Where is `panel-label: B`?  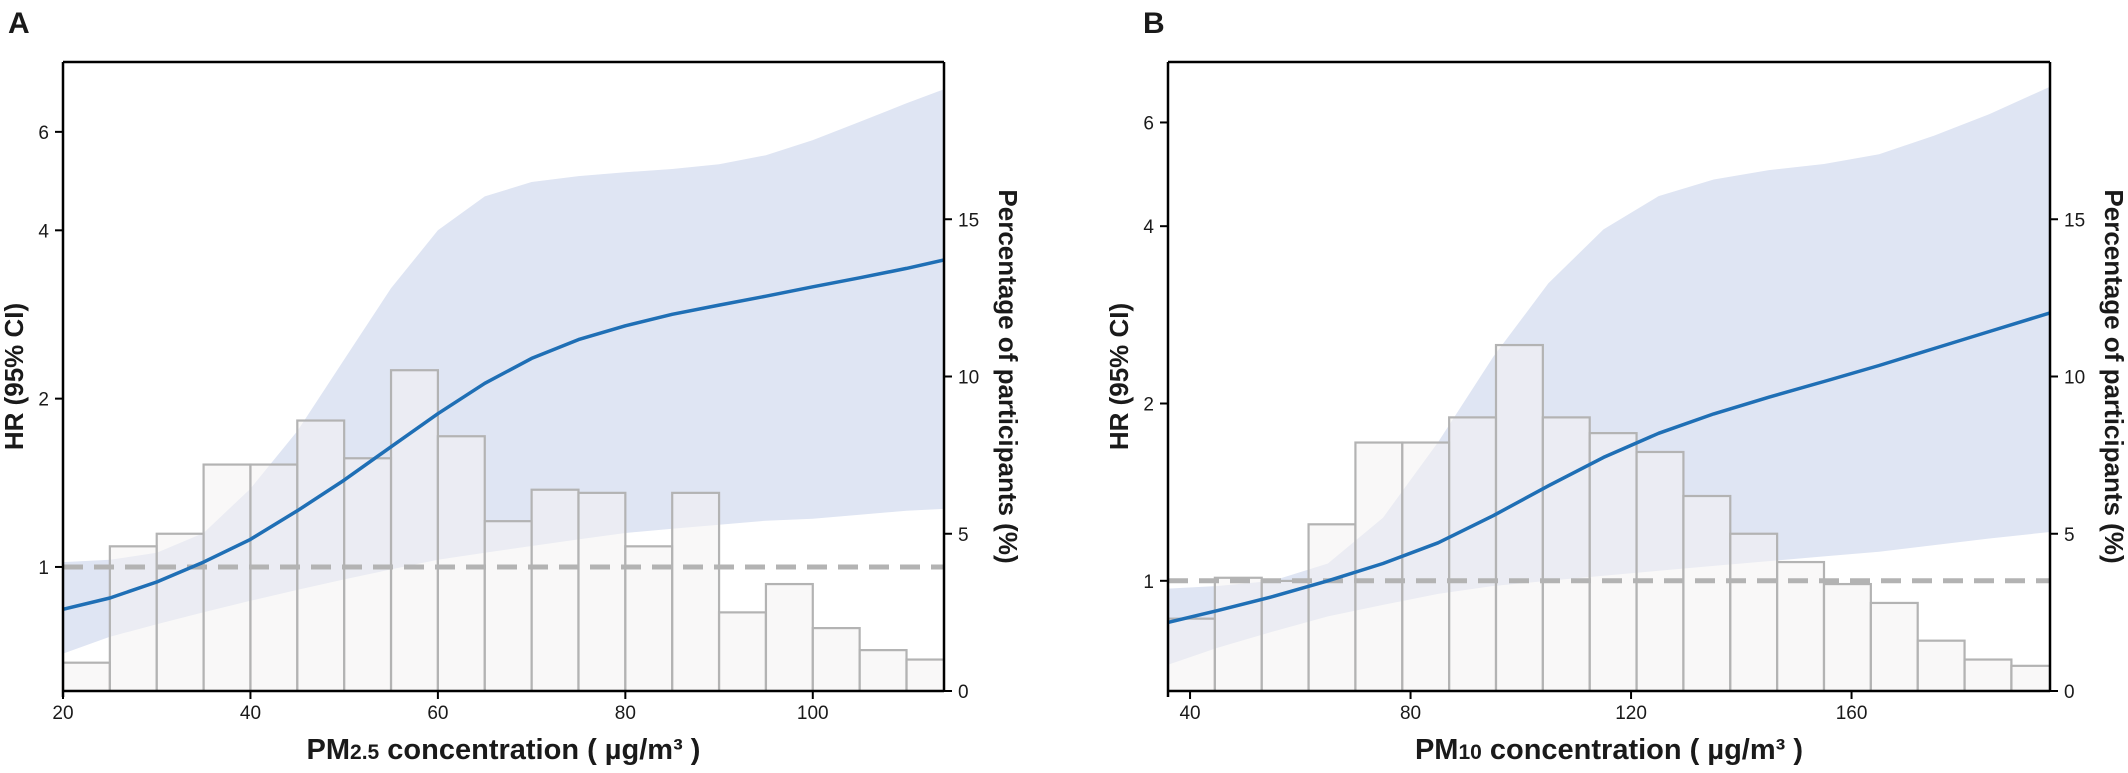
panel-label: B is located at coordinates (1154, 23).